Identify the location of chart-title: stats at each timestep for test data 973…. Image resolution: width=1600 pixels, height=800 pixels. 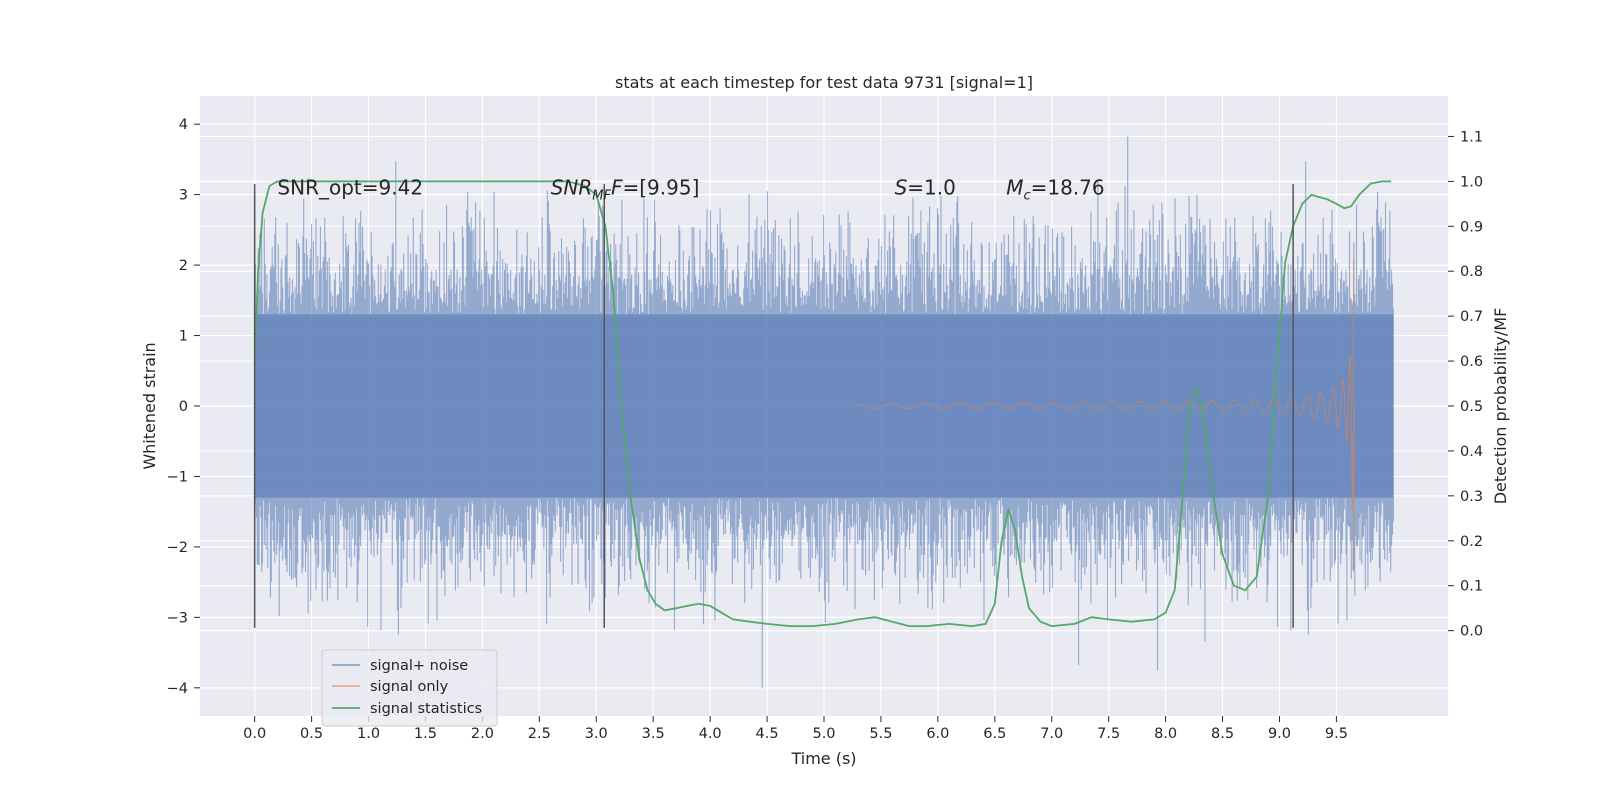
(824, 82).